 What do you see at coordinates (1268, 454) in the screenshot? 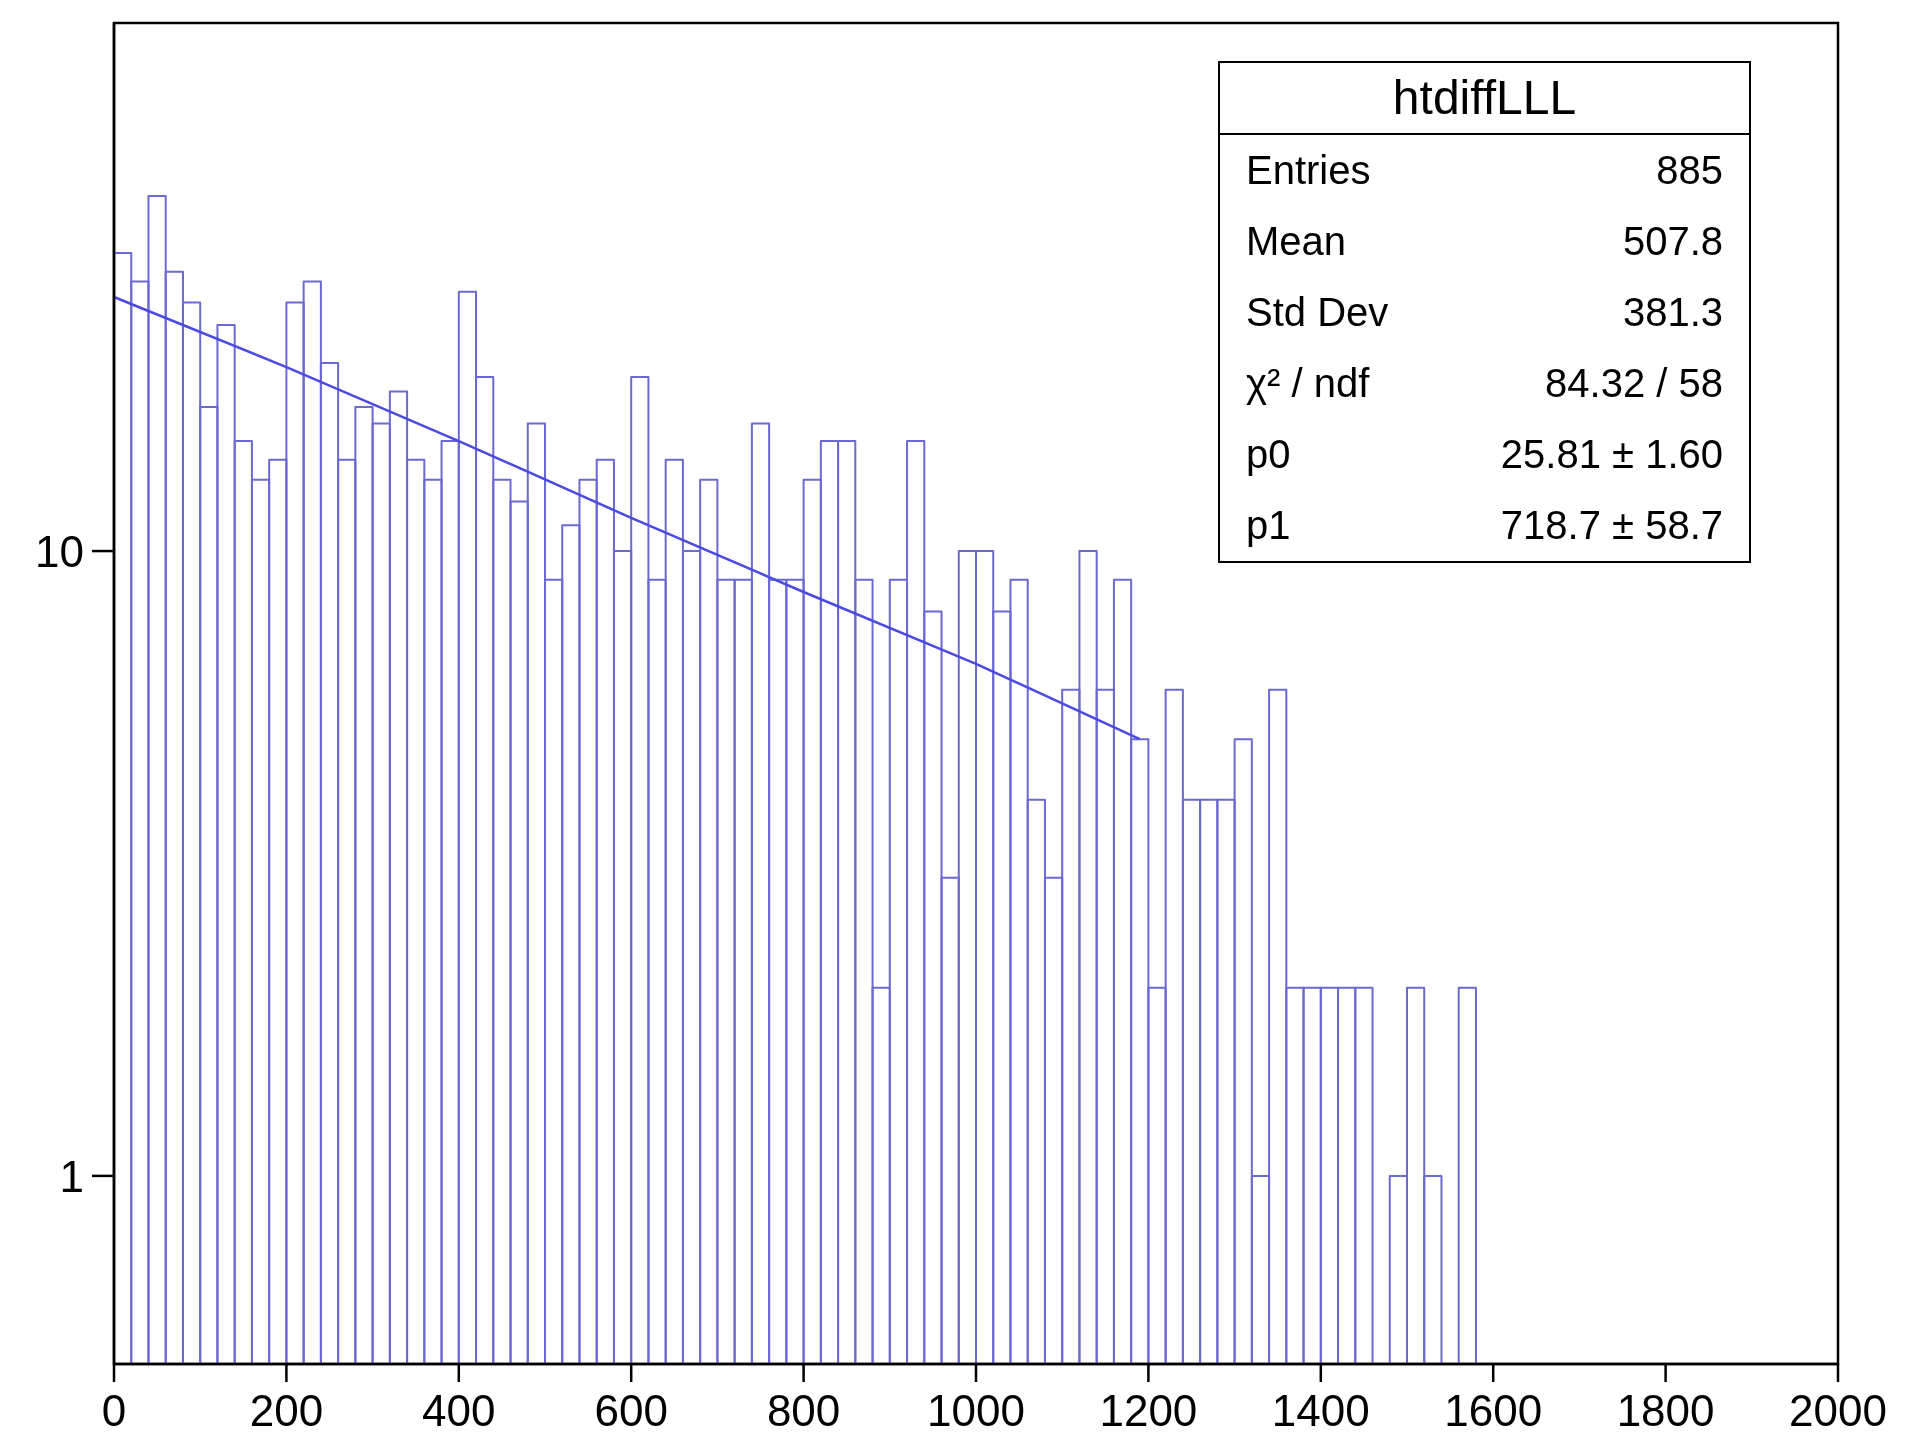
I see `annotation: p0` at bounding box center [1268, 454].